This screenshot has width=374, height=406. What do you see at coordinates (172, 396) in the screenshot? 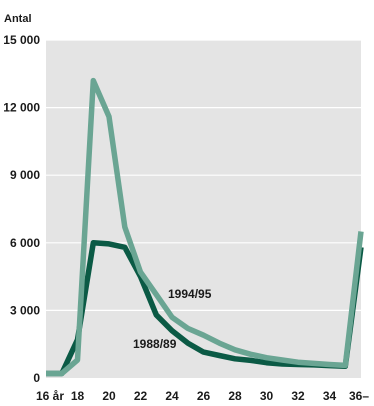
I see `x-tick-label: 24` at bounding box center [172, 396].